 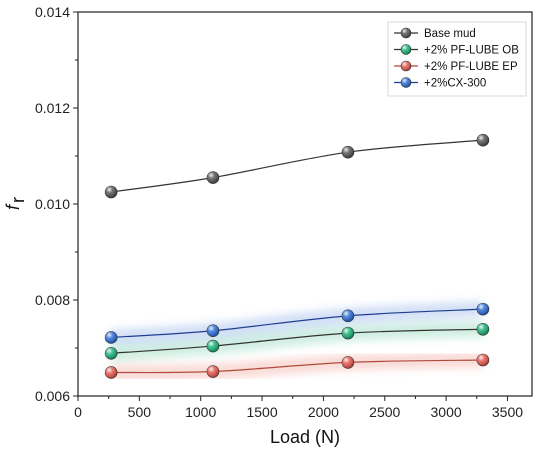 I want to click on x-tick-label: 500, so click(x=140, y=412).